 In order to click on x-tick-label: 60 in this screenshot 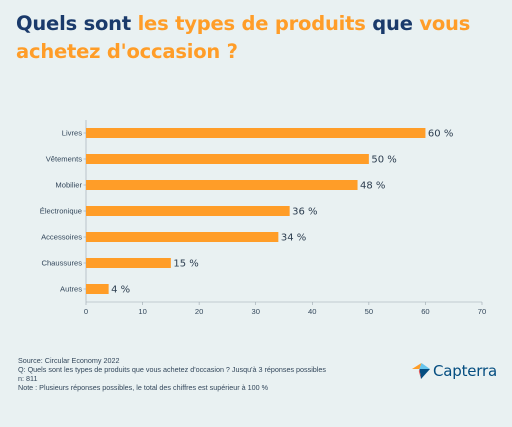, I will do `click(425, 311)`.